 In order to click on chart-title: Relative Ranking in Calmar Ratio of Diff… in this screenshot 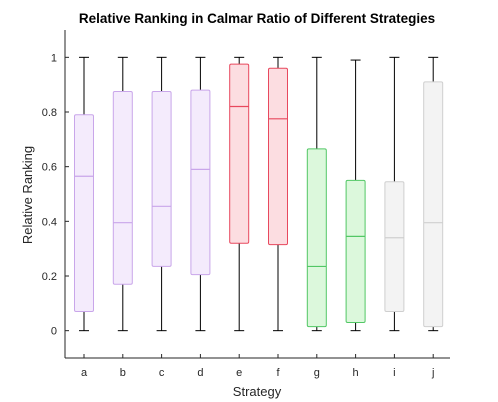, I will do `click(257, 18)`.